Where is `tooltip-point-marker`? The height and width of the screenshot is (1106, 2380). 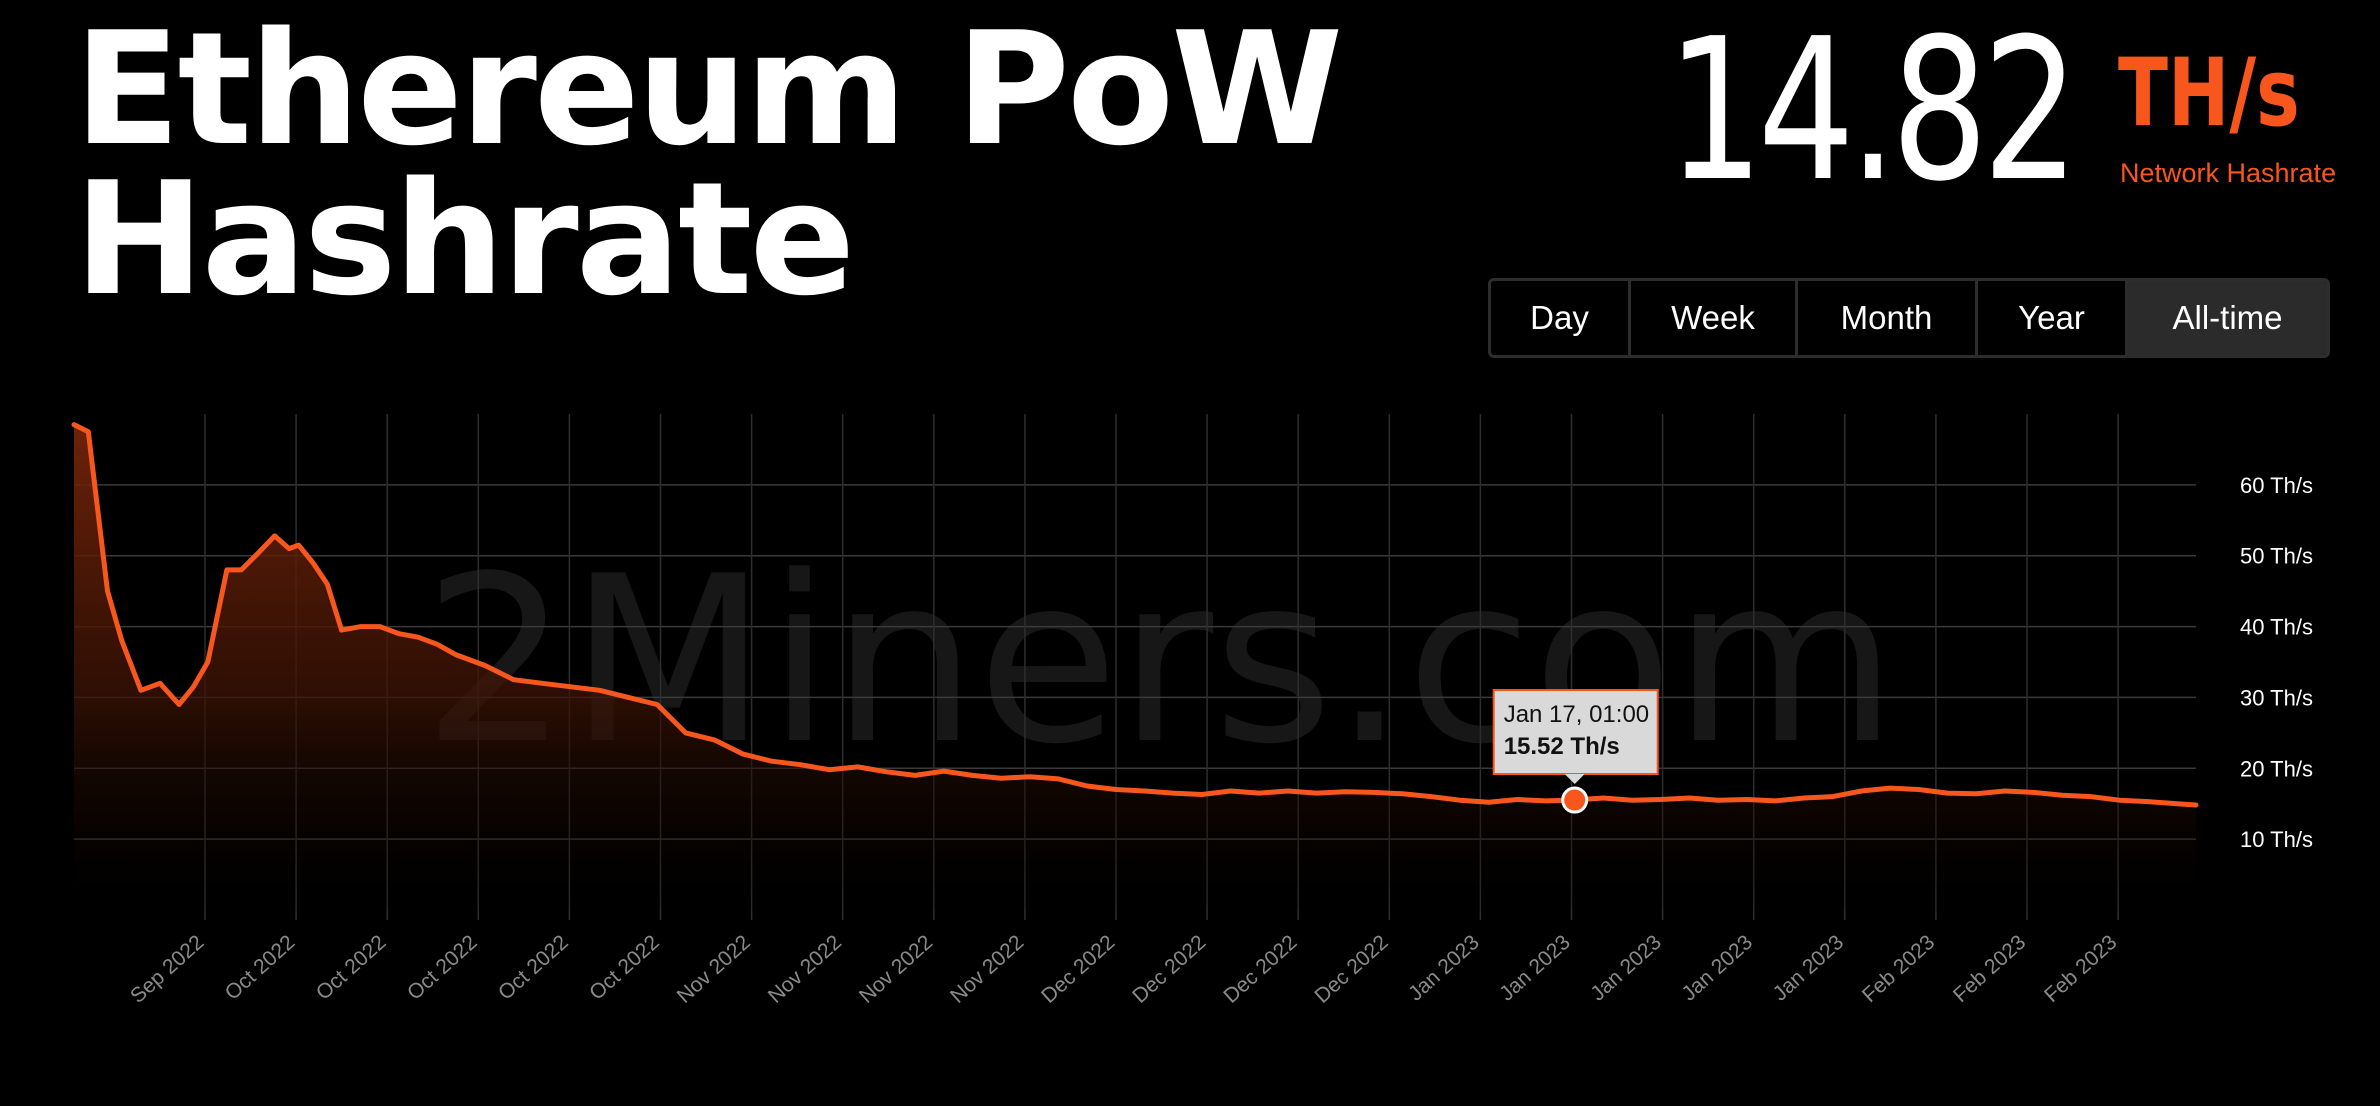 tooltip-point-marker is located at coordinates (1575, 800).